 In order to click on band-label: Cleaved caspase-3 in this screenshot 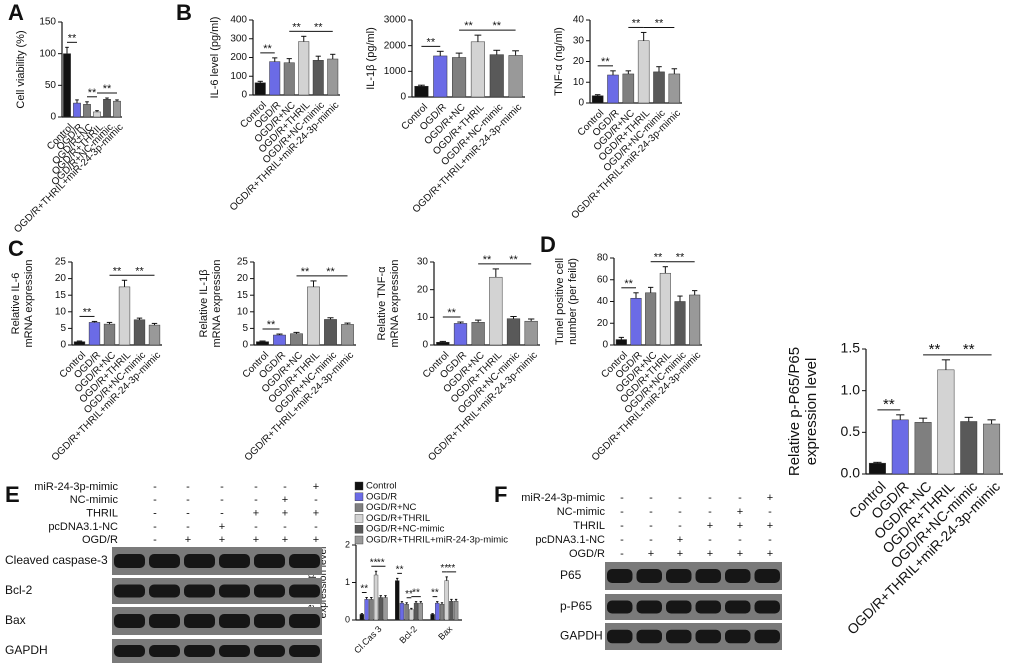, I will do `click(56, 560)`.